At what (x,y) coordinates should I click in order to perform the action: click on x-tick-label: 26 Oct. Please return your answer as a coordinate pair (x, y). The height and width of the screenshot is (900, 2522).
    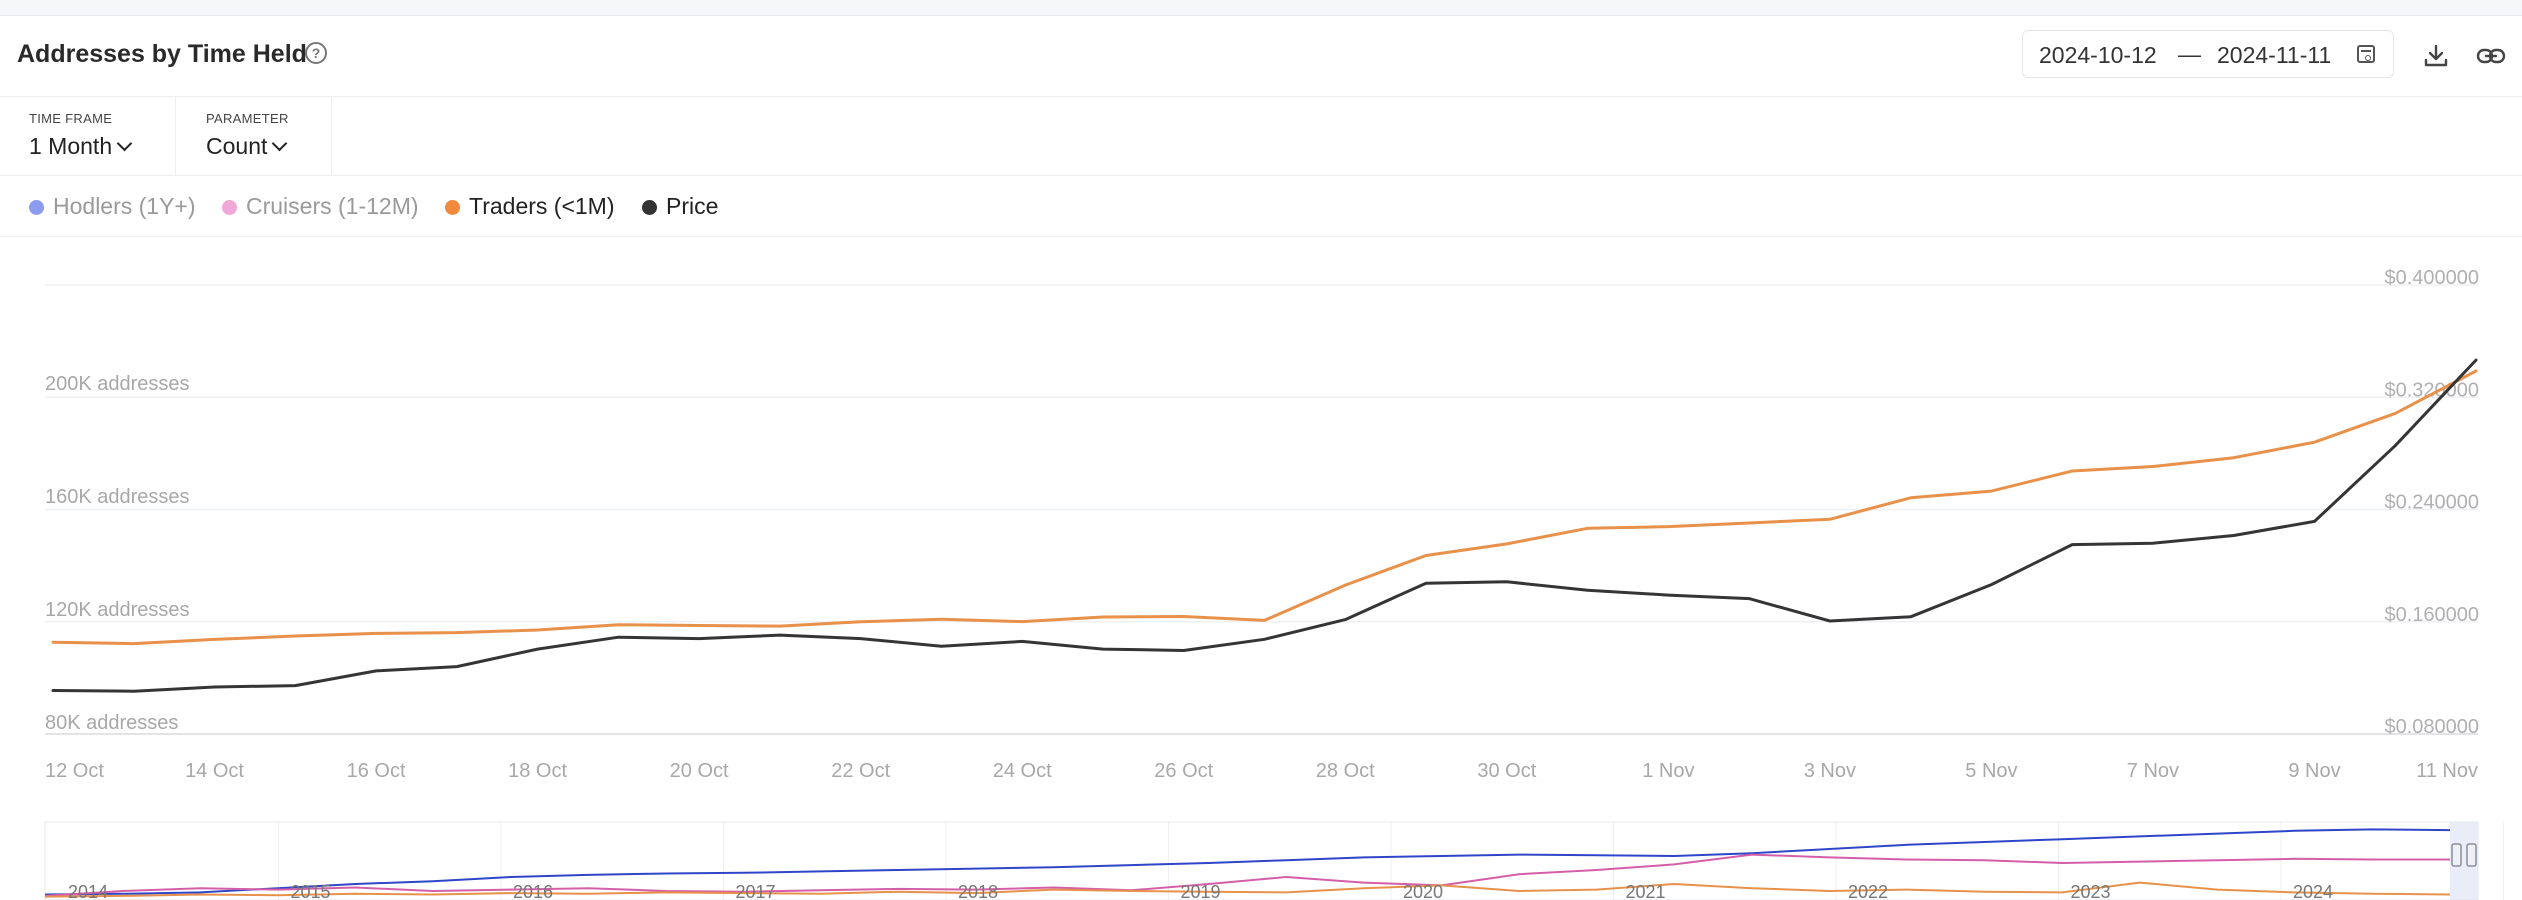
    Looking at the image, I should click on (1183, 771).